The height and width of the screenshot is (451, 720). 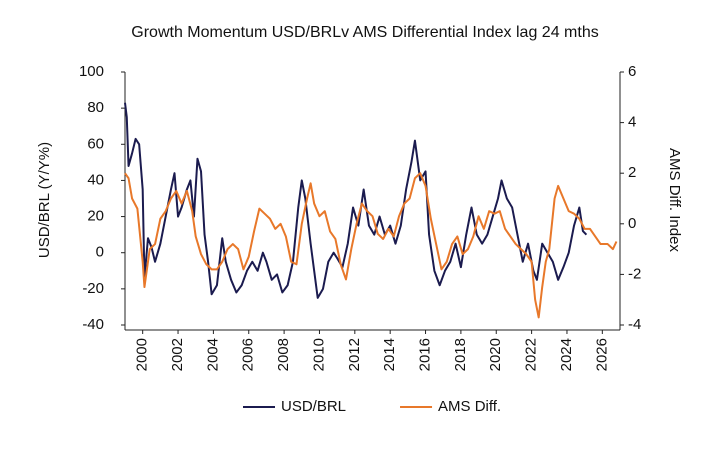 What do you see at coordinates (248, 354) in the screenshot?
I see `x-tick-label: 2006` at bounding box center [248, 354].